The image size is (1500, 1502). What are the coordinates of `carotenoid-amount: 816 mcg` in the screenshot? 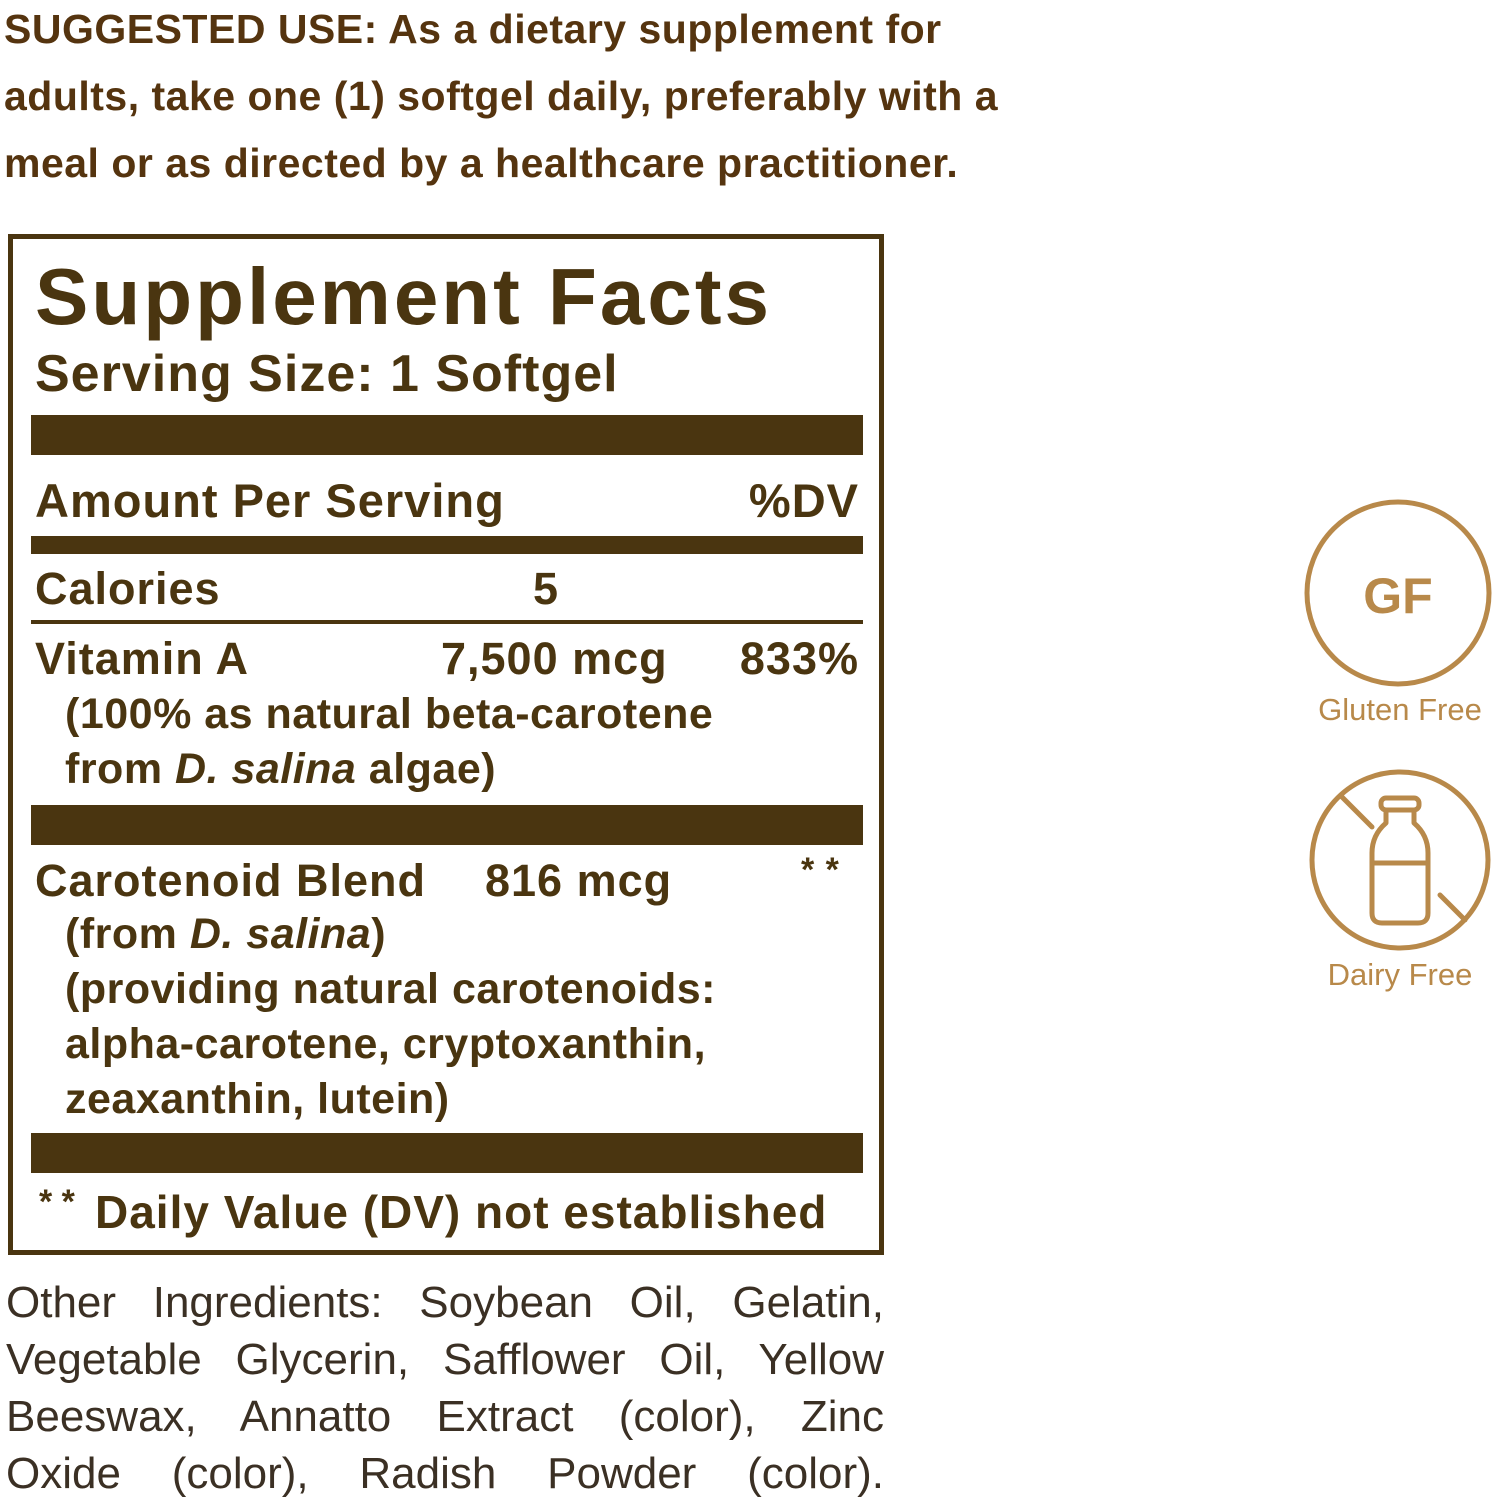 It's located at (579, 880).